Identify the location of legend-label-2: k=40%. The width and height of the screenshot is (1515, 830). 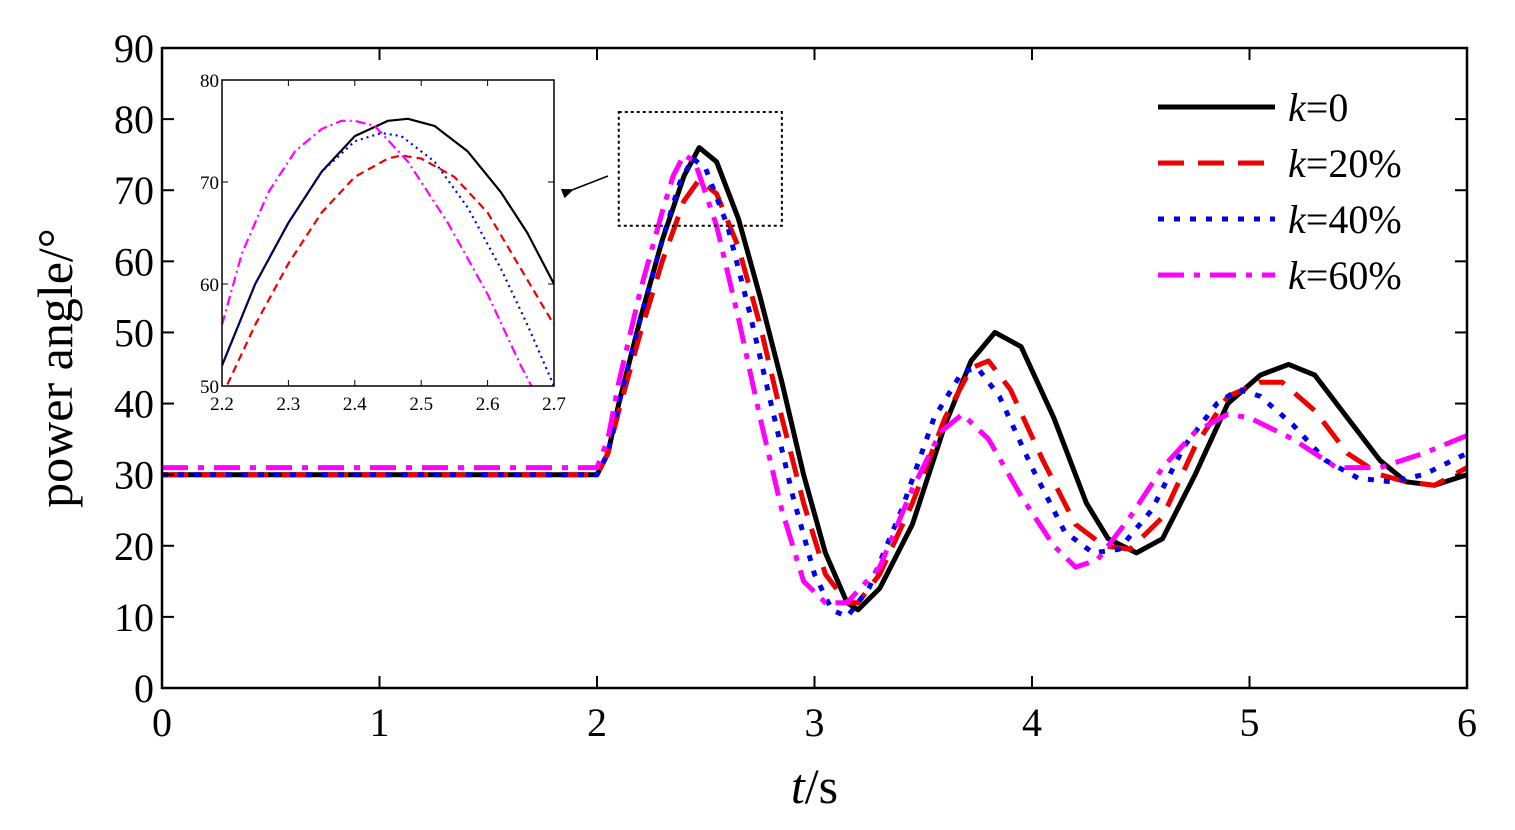
(1345, 219).